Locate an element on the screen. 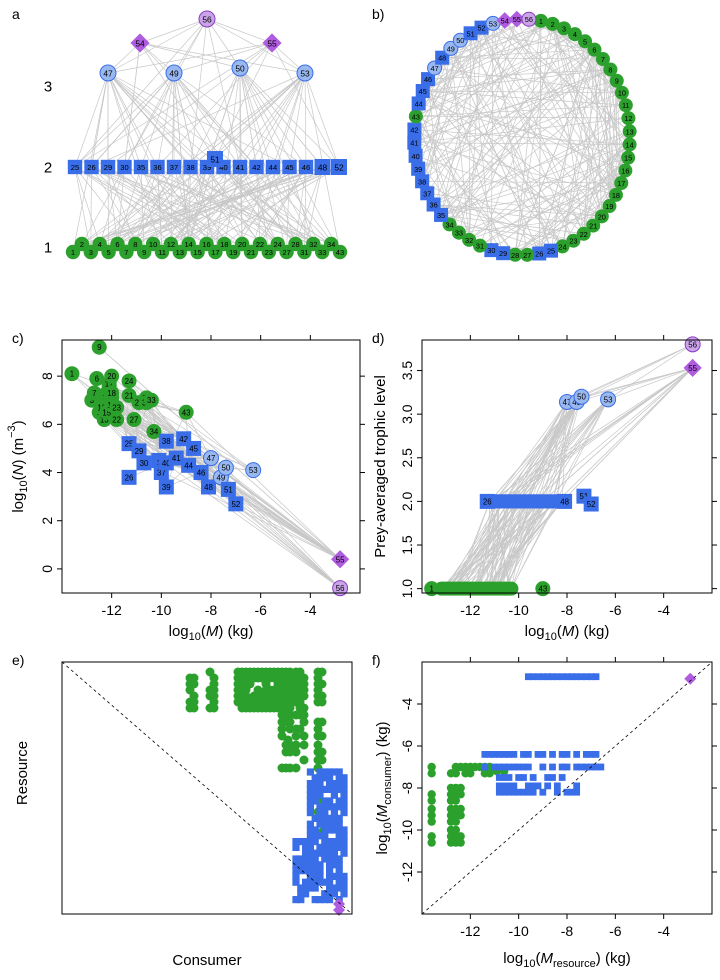  panel-label: f) is located at coordinates (376, 660).